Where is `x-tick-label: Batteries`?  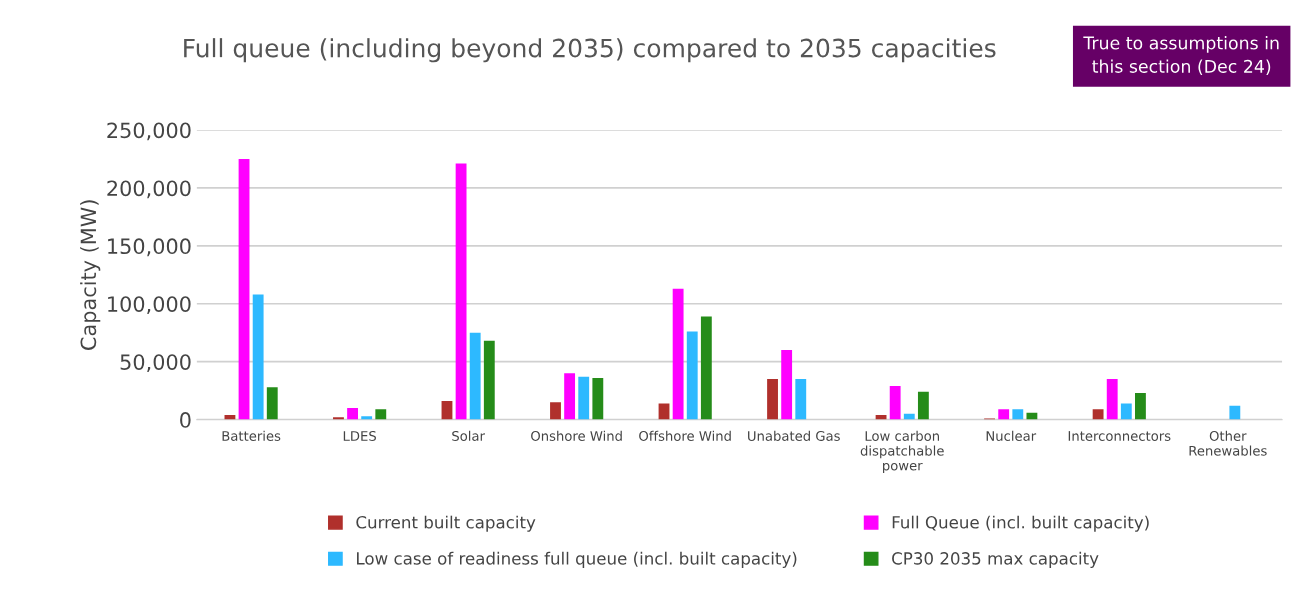
x-tick-label: Batteries is located at coordinates (251, 435).